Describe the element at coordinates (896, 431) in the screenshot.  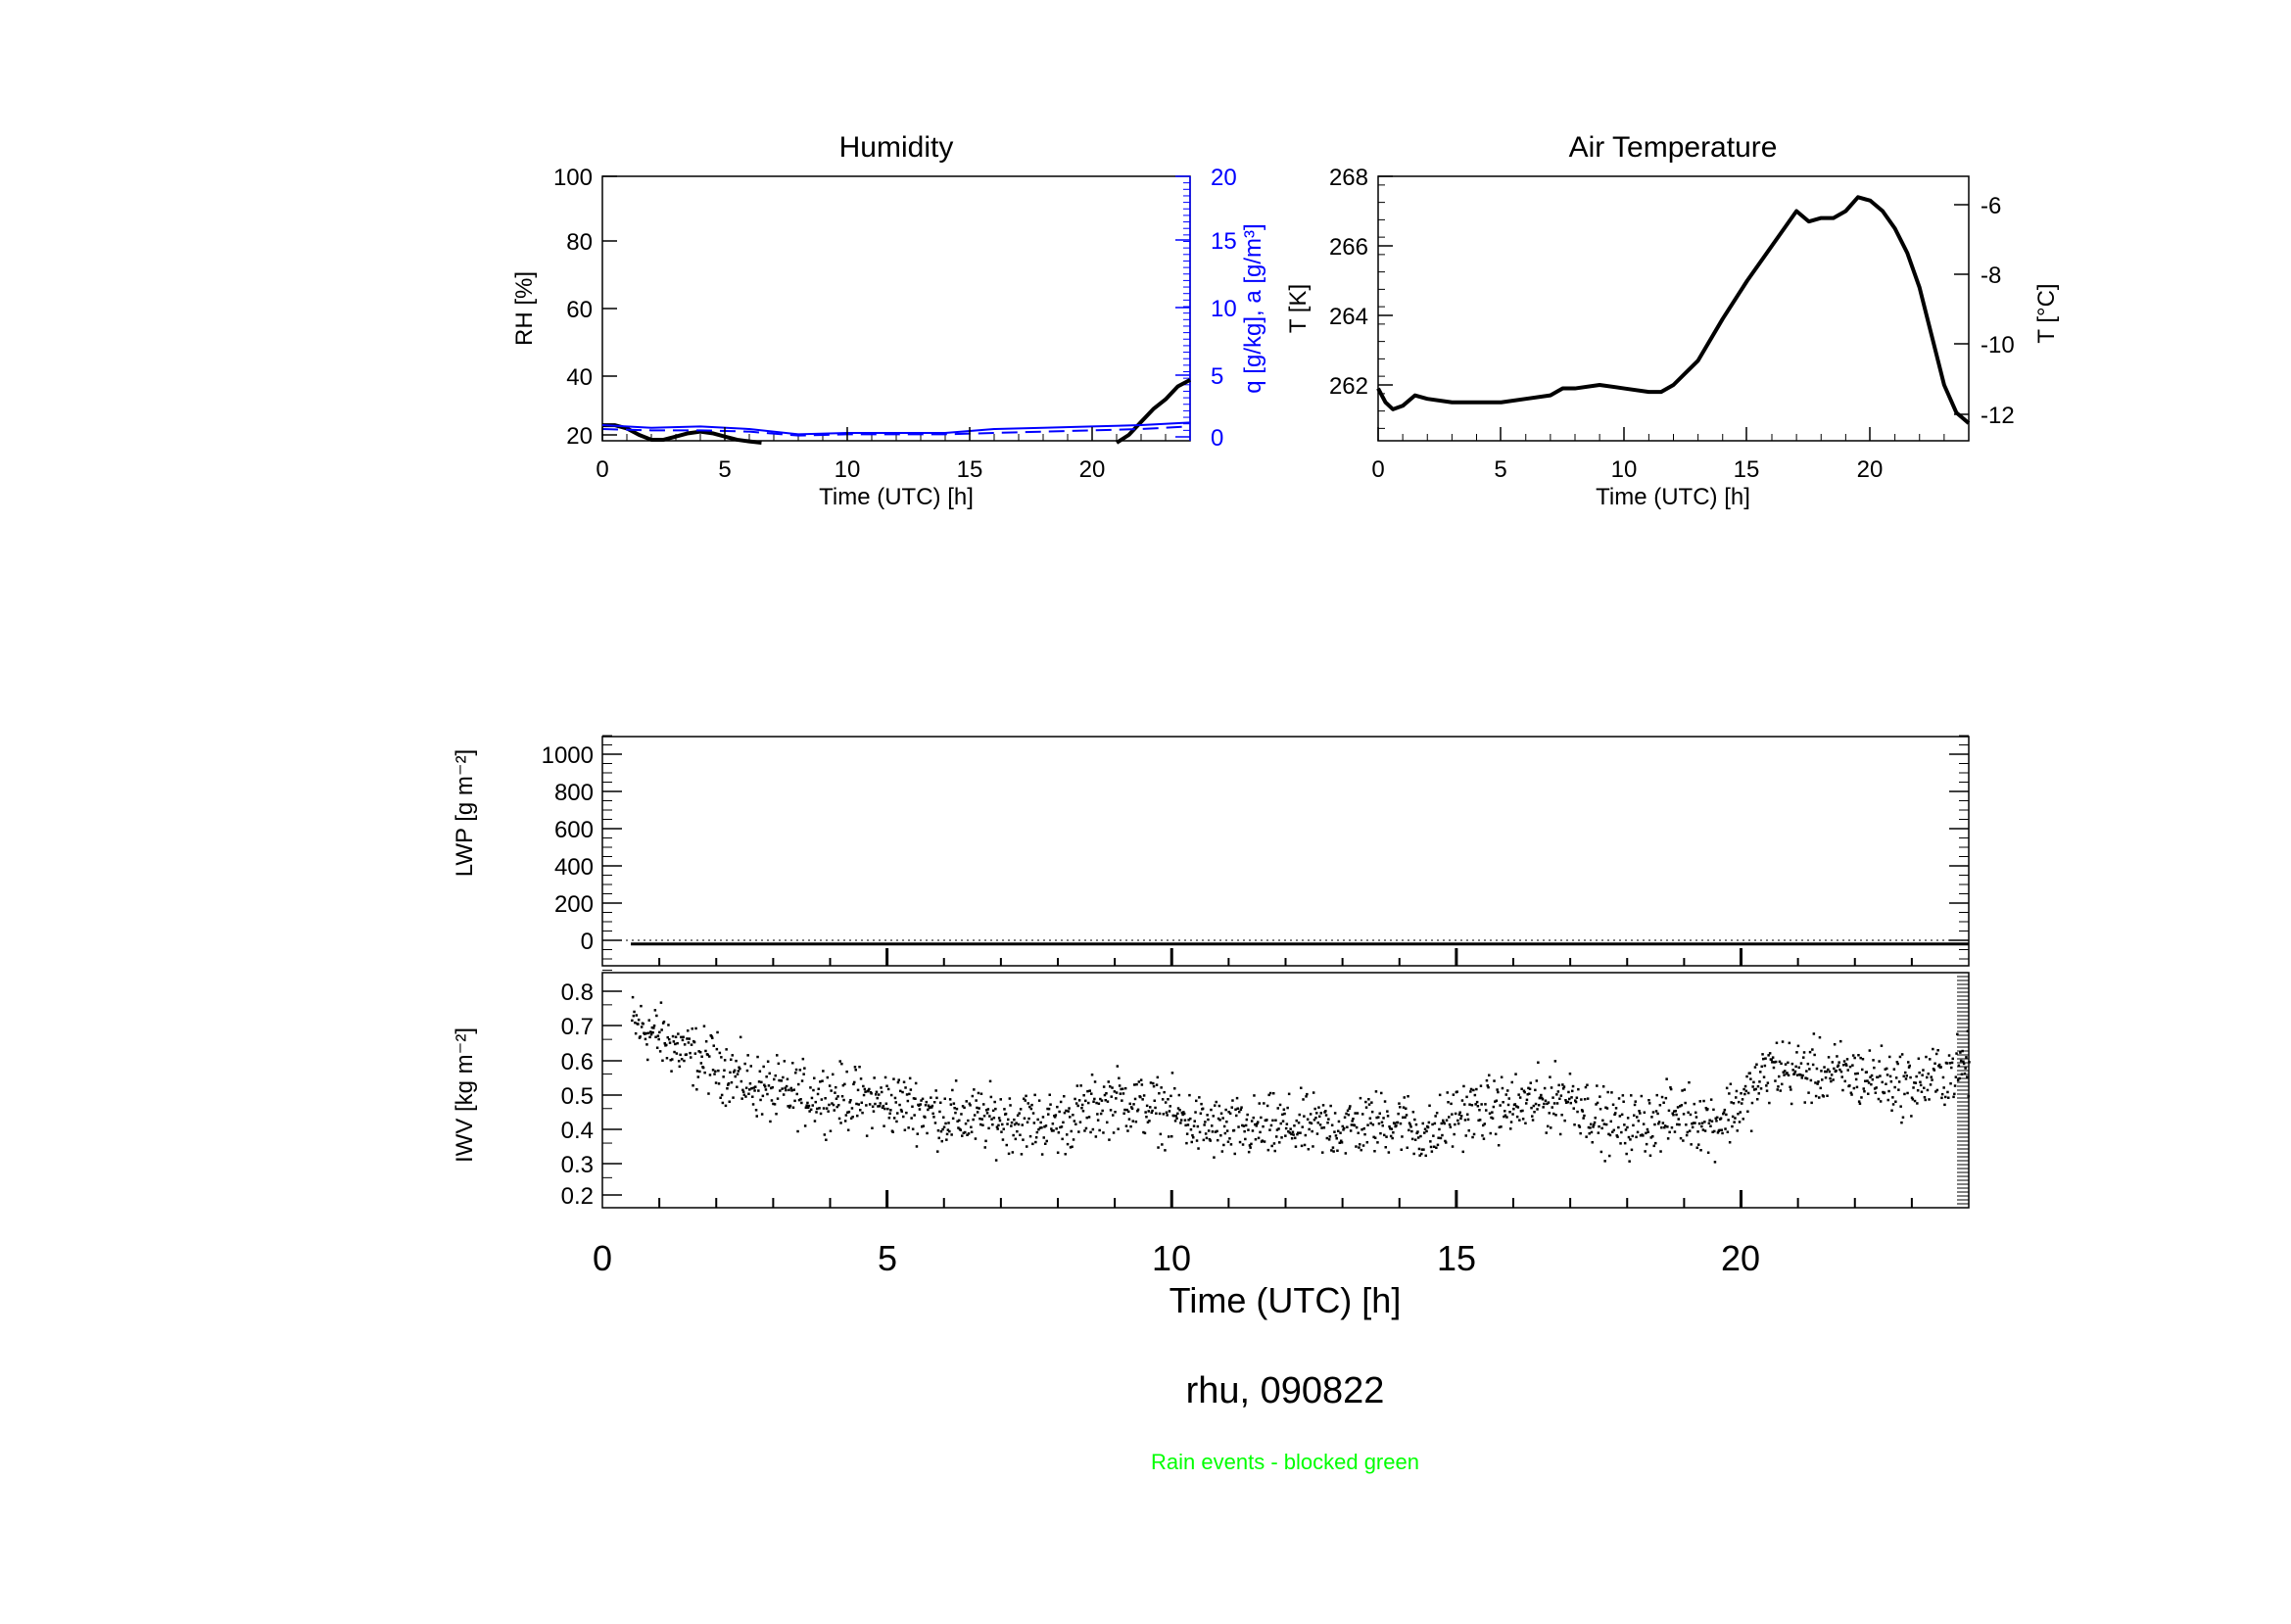
I see `humidity-absolute-line` at that location.